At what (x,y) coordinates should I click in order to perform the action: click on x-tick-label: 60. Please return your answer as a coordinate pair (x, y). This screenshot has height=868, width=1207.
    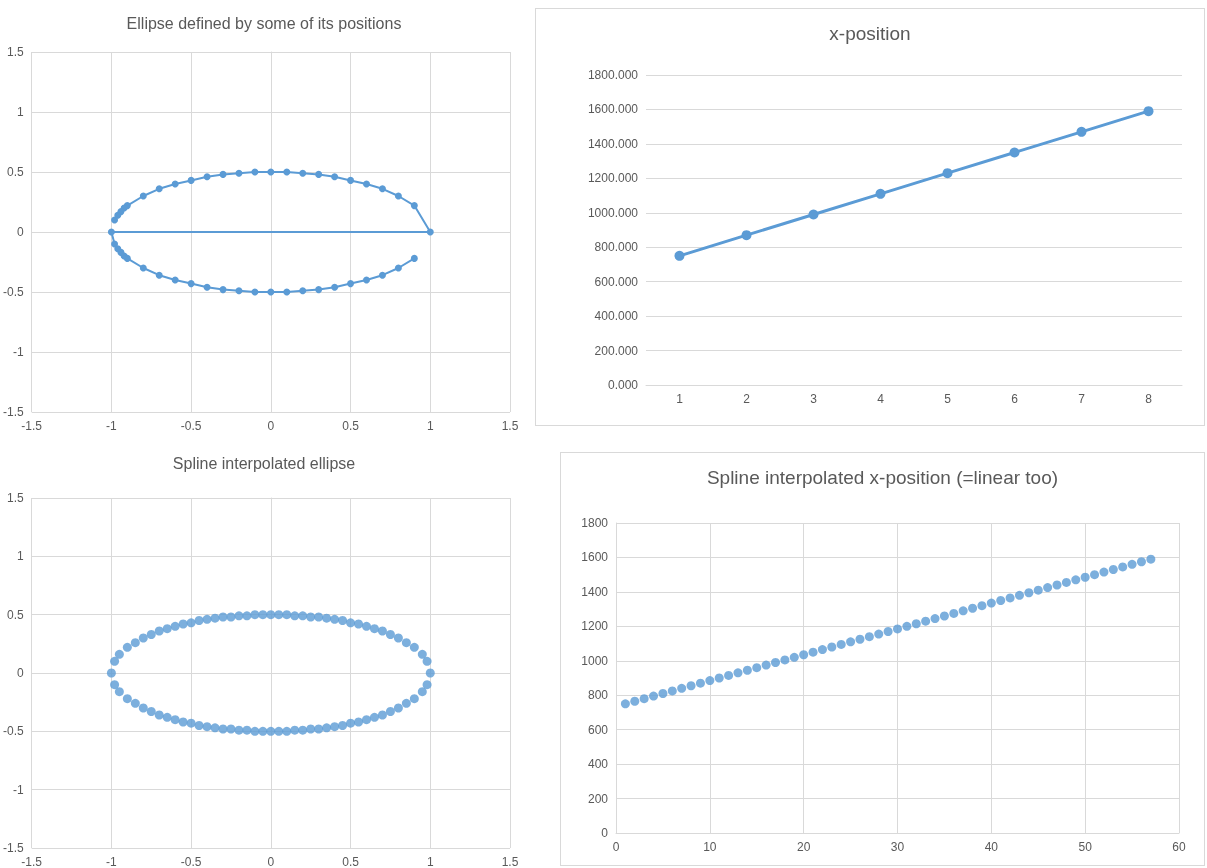
    Looking at the image, I should click on (1179, 847).